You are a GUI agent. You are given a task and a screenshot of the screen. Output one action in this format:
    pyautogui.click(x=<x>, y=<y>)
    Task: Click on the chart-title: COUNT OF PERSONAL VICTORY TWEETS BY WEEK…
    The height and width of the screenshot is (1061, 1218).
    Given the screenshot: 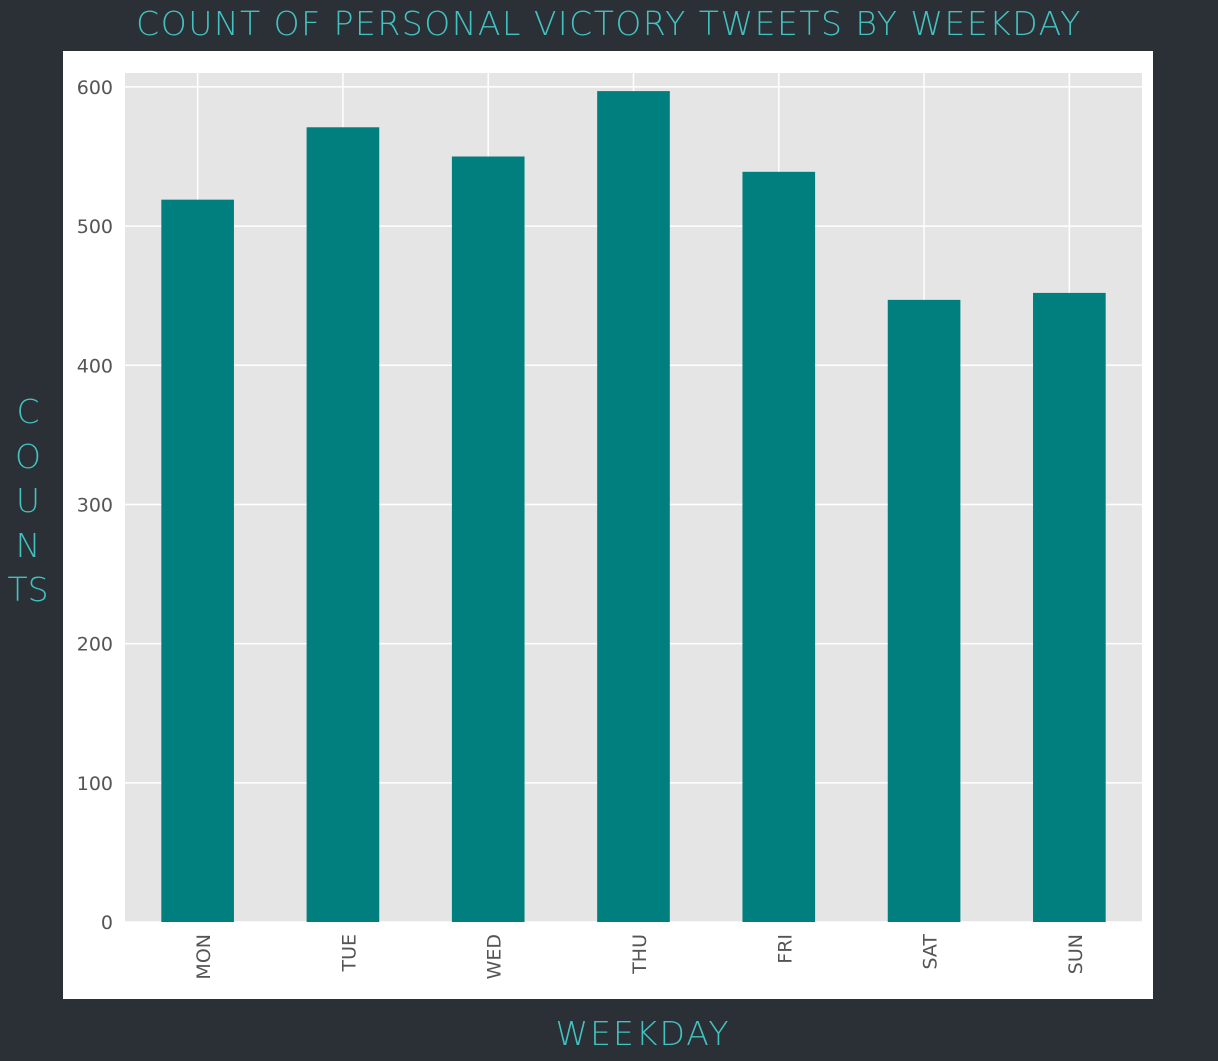 What is the action you would take?
    pyautogui.click(x=609, y=23)
    